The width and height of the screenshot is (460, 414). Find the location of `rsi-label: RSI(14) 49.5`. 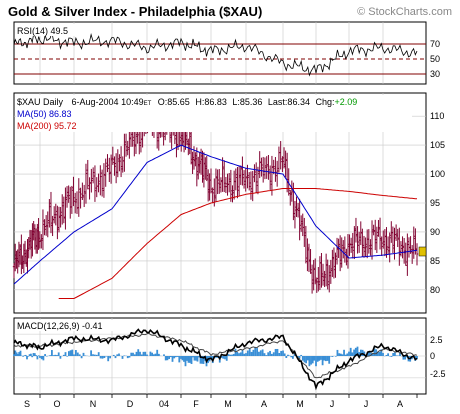

rsi-label: RSI(14) 49.5 is located at coordinates (42, 31).